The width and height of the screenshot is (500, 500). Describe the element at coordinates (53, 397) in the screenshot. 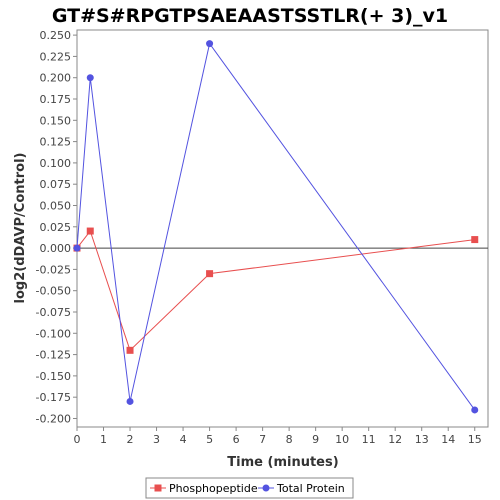

I see `y-tick-label: -0.175` at that location.